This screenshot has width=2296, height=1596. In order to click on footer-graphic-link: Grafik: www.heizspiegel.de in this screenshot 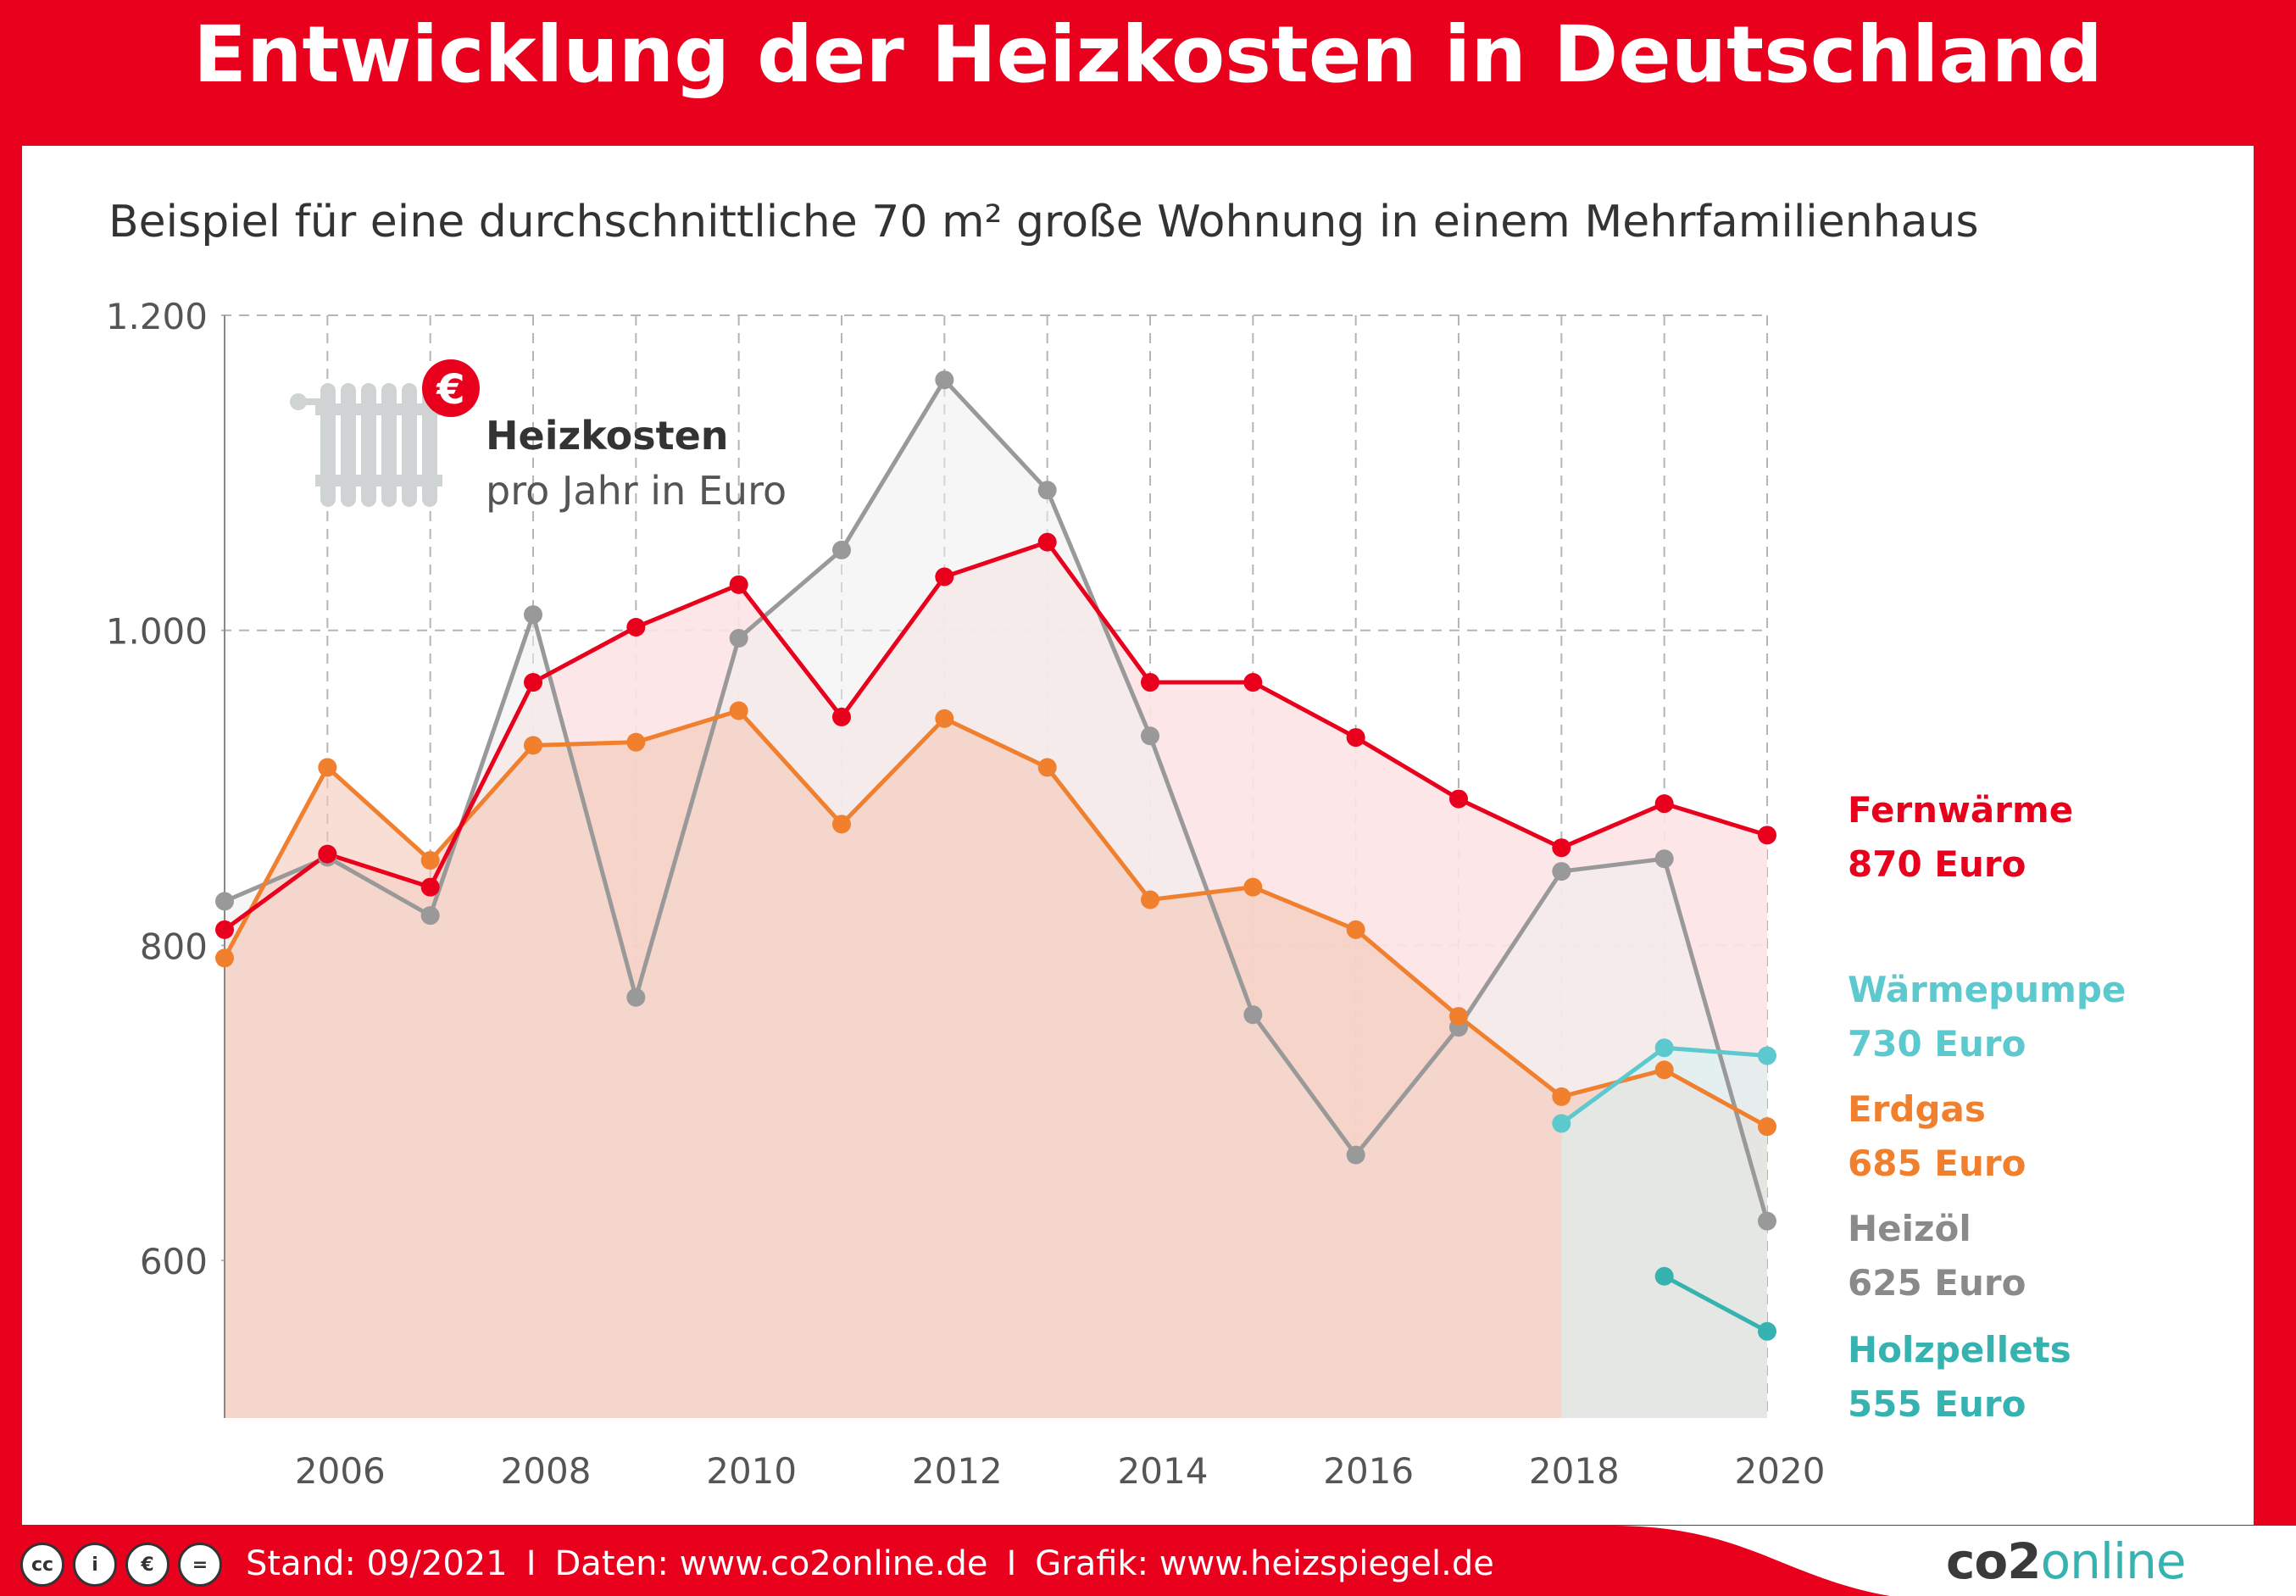, I will do `click(1264, 1563)`.